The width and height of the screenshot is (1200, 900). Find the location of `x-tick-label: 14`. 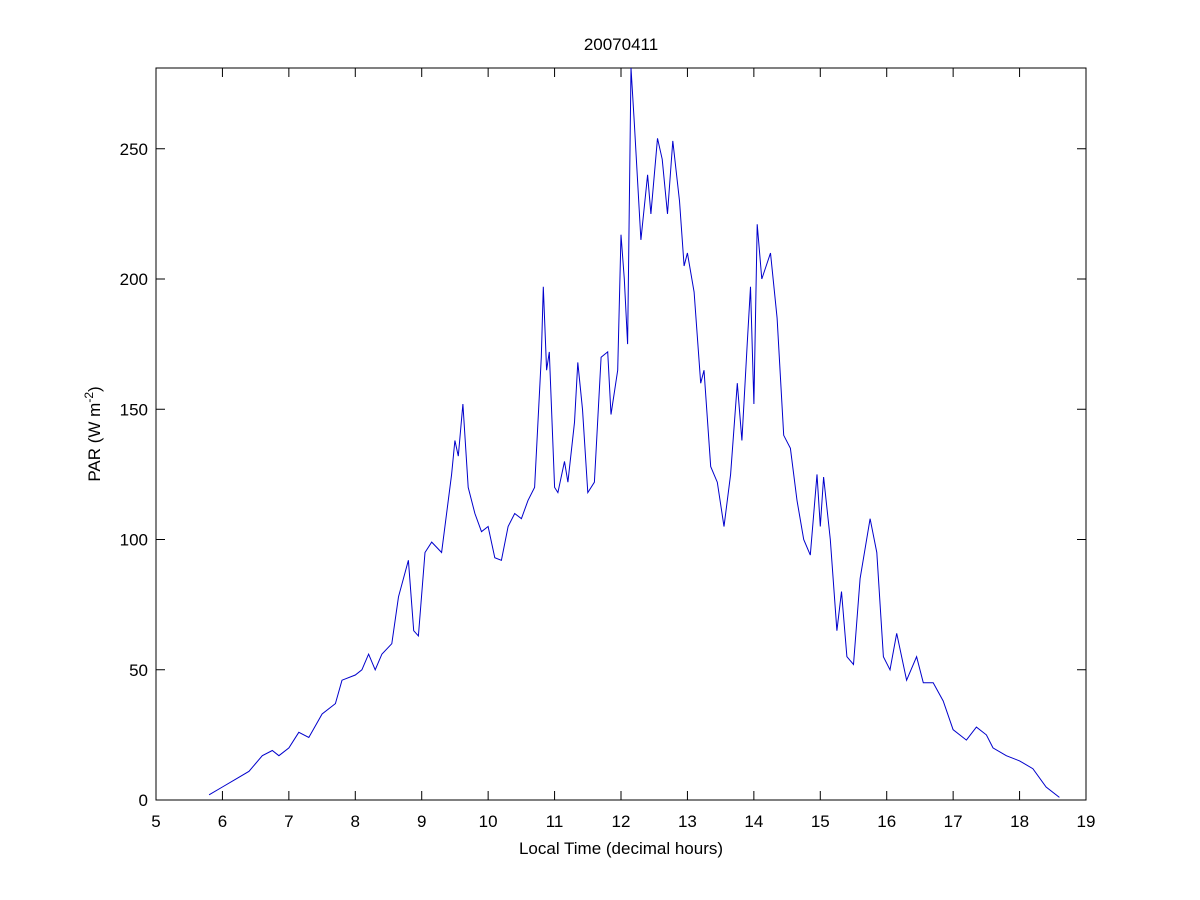

x-tick-label: 14 is located at coordinates (753, 821).